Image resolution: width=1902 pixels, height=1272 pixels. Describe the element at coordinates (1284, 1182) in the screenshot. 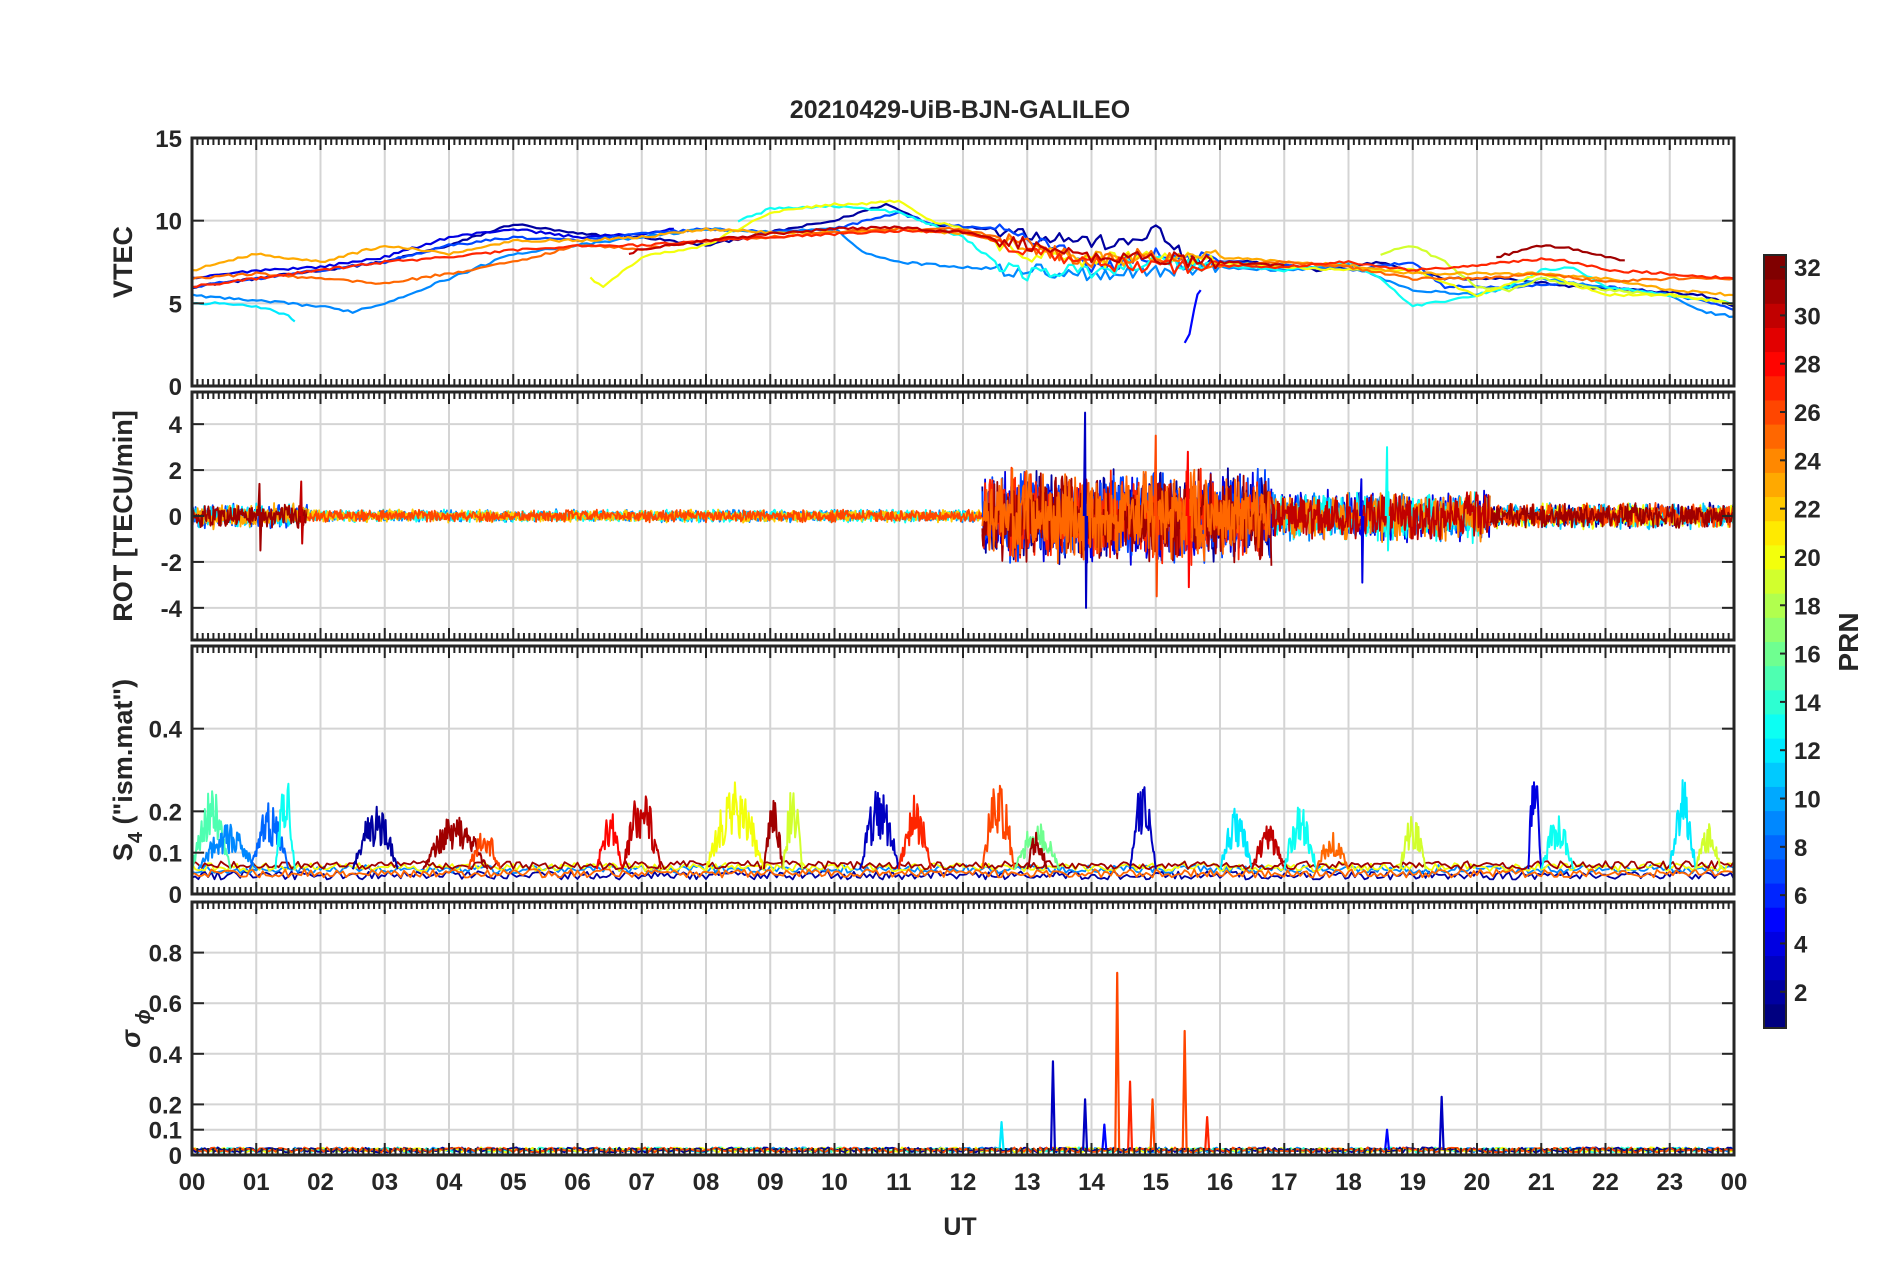

I see `x-tick-label: 17` at that location.